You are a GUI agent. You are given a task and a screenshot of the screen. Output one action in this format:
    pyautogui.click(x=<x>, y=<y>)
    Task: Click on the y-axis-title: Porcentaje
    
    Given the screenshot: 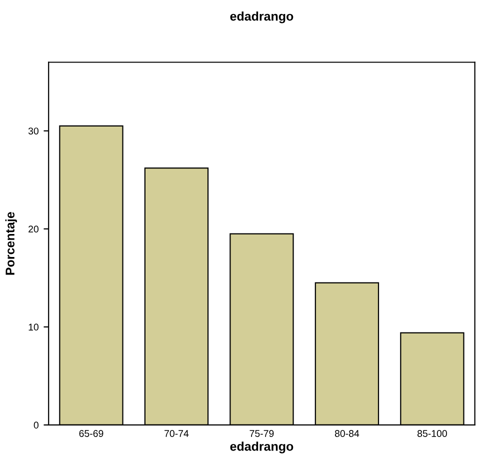 What is the action you would take?
    pyautogui.click(x=11, y=243)
    